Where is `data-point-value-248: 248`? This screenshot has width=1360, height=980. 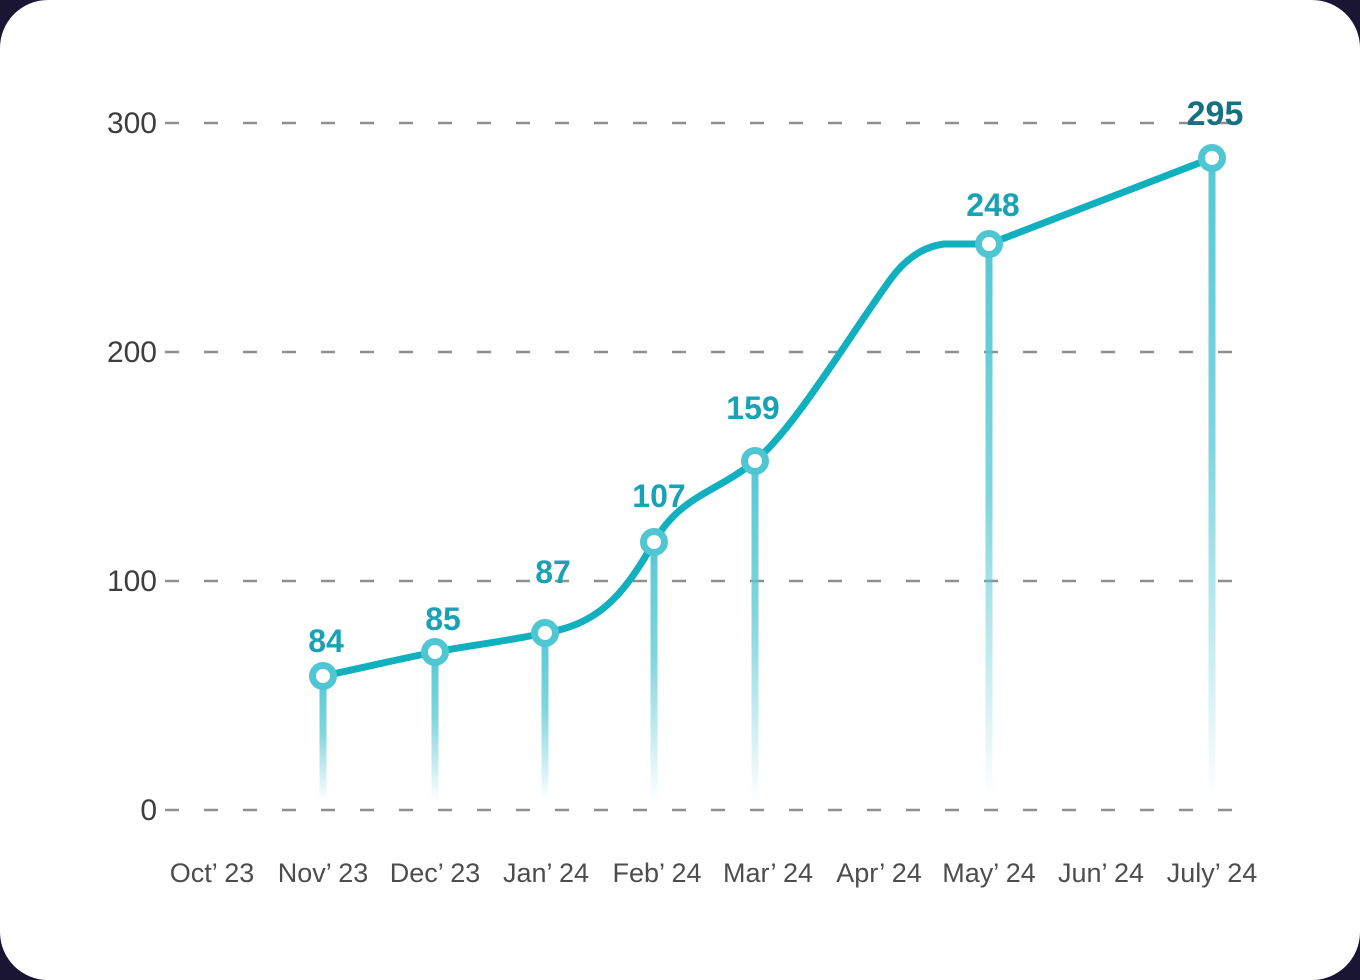
data-point-value-248: 248 is located at coordinates (992, 205).